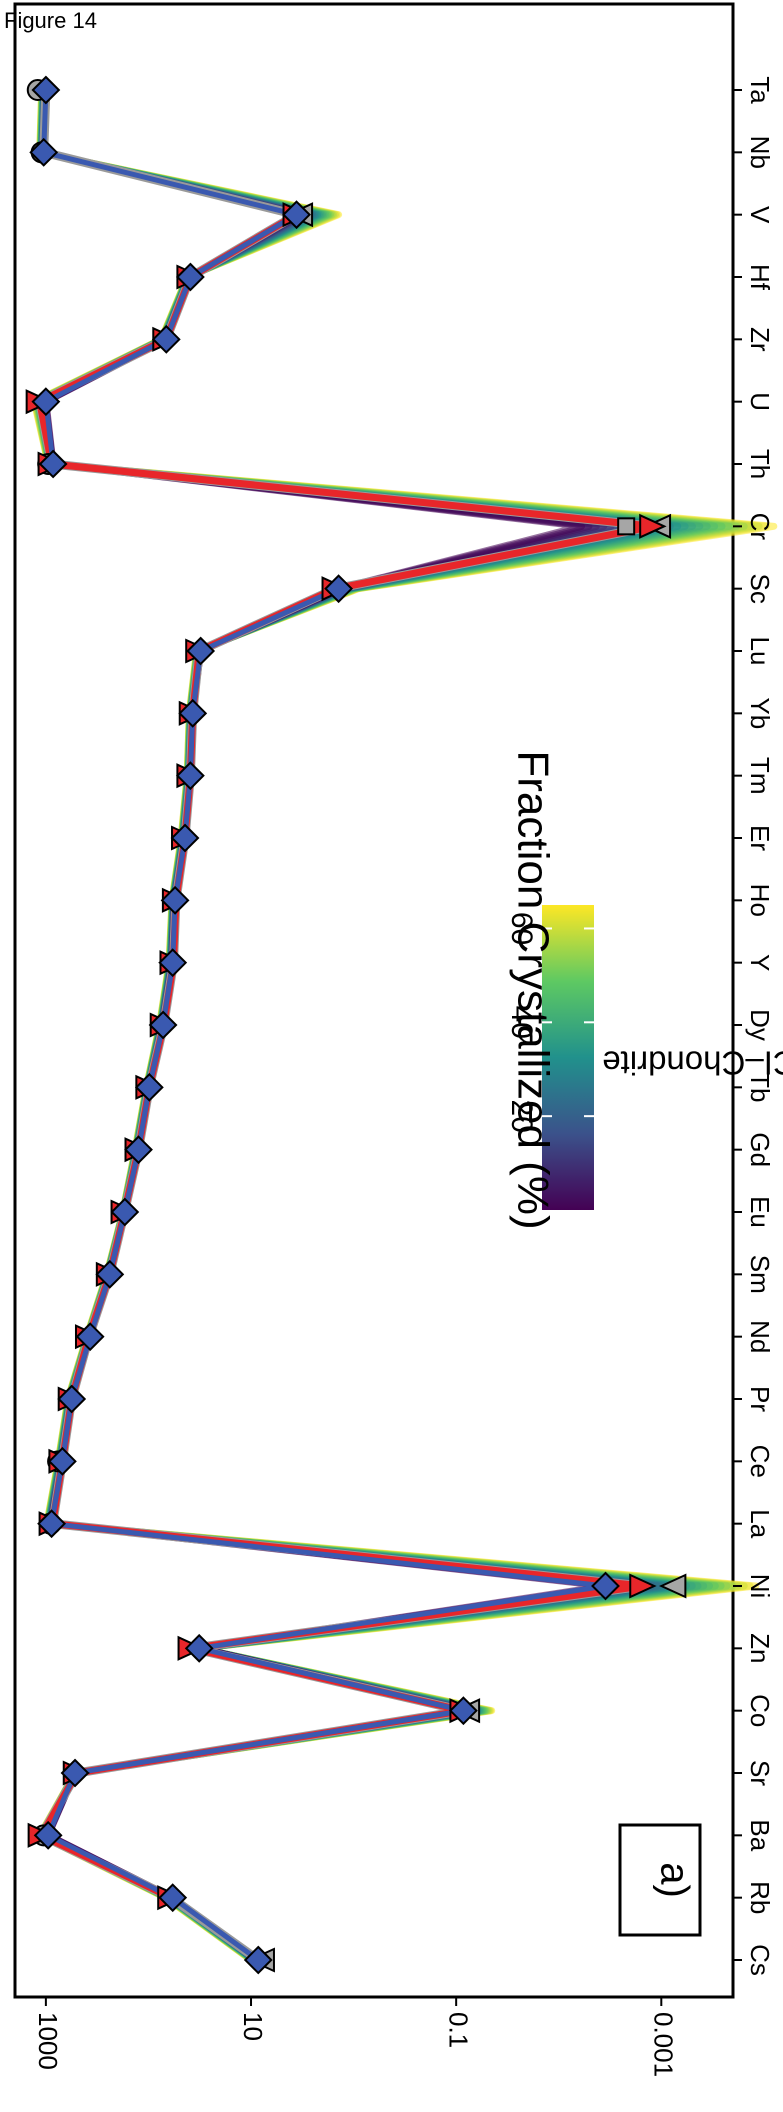 Image resolution: width=783 pixels, height=2112 pixels. Describe the element at coordinates (760, 1212) in the screenshot. I see `x-tick-label: Eu` at that location.